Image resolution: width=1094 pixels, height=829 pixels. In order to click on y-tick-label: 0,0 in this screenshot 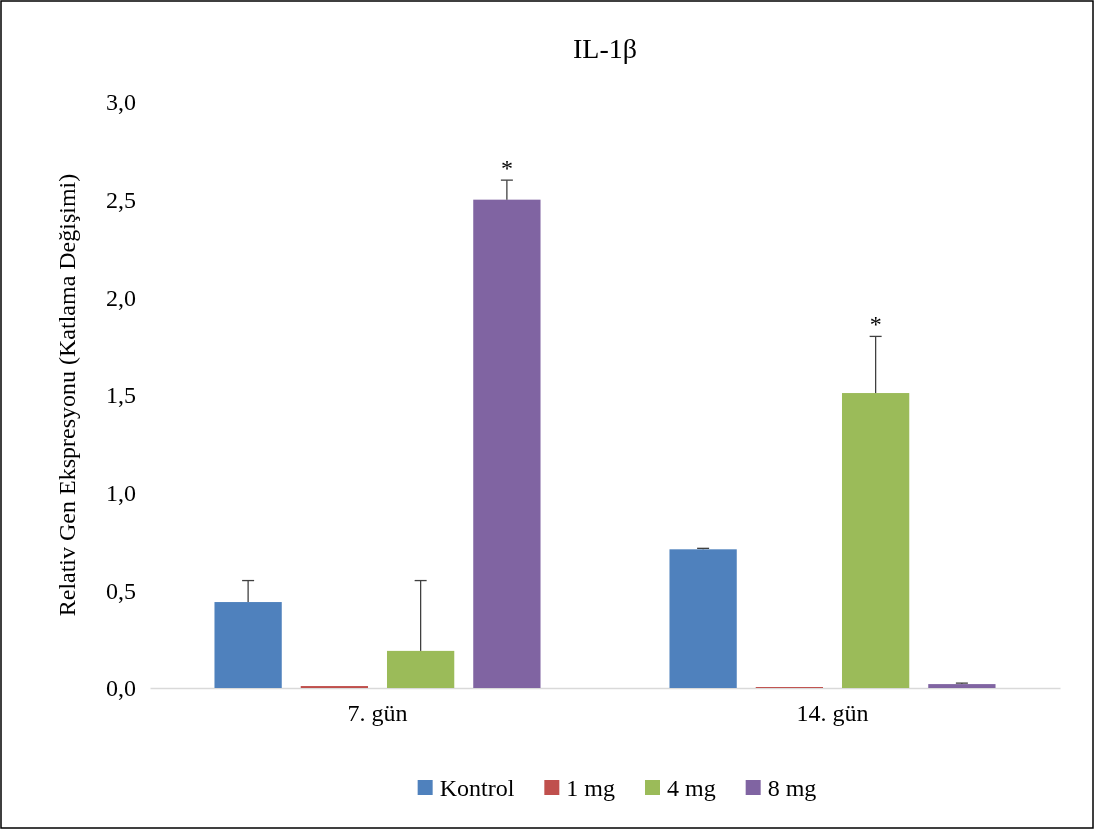, I will do `click(121, 688)`.